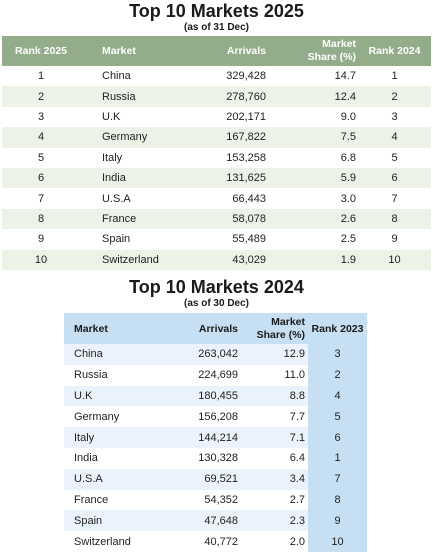 The width and height of the screenshot is (433, 554). I want to click on cell-market-share: 8.8, so click(297, 395).